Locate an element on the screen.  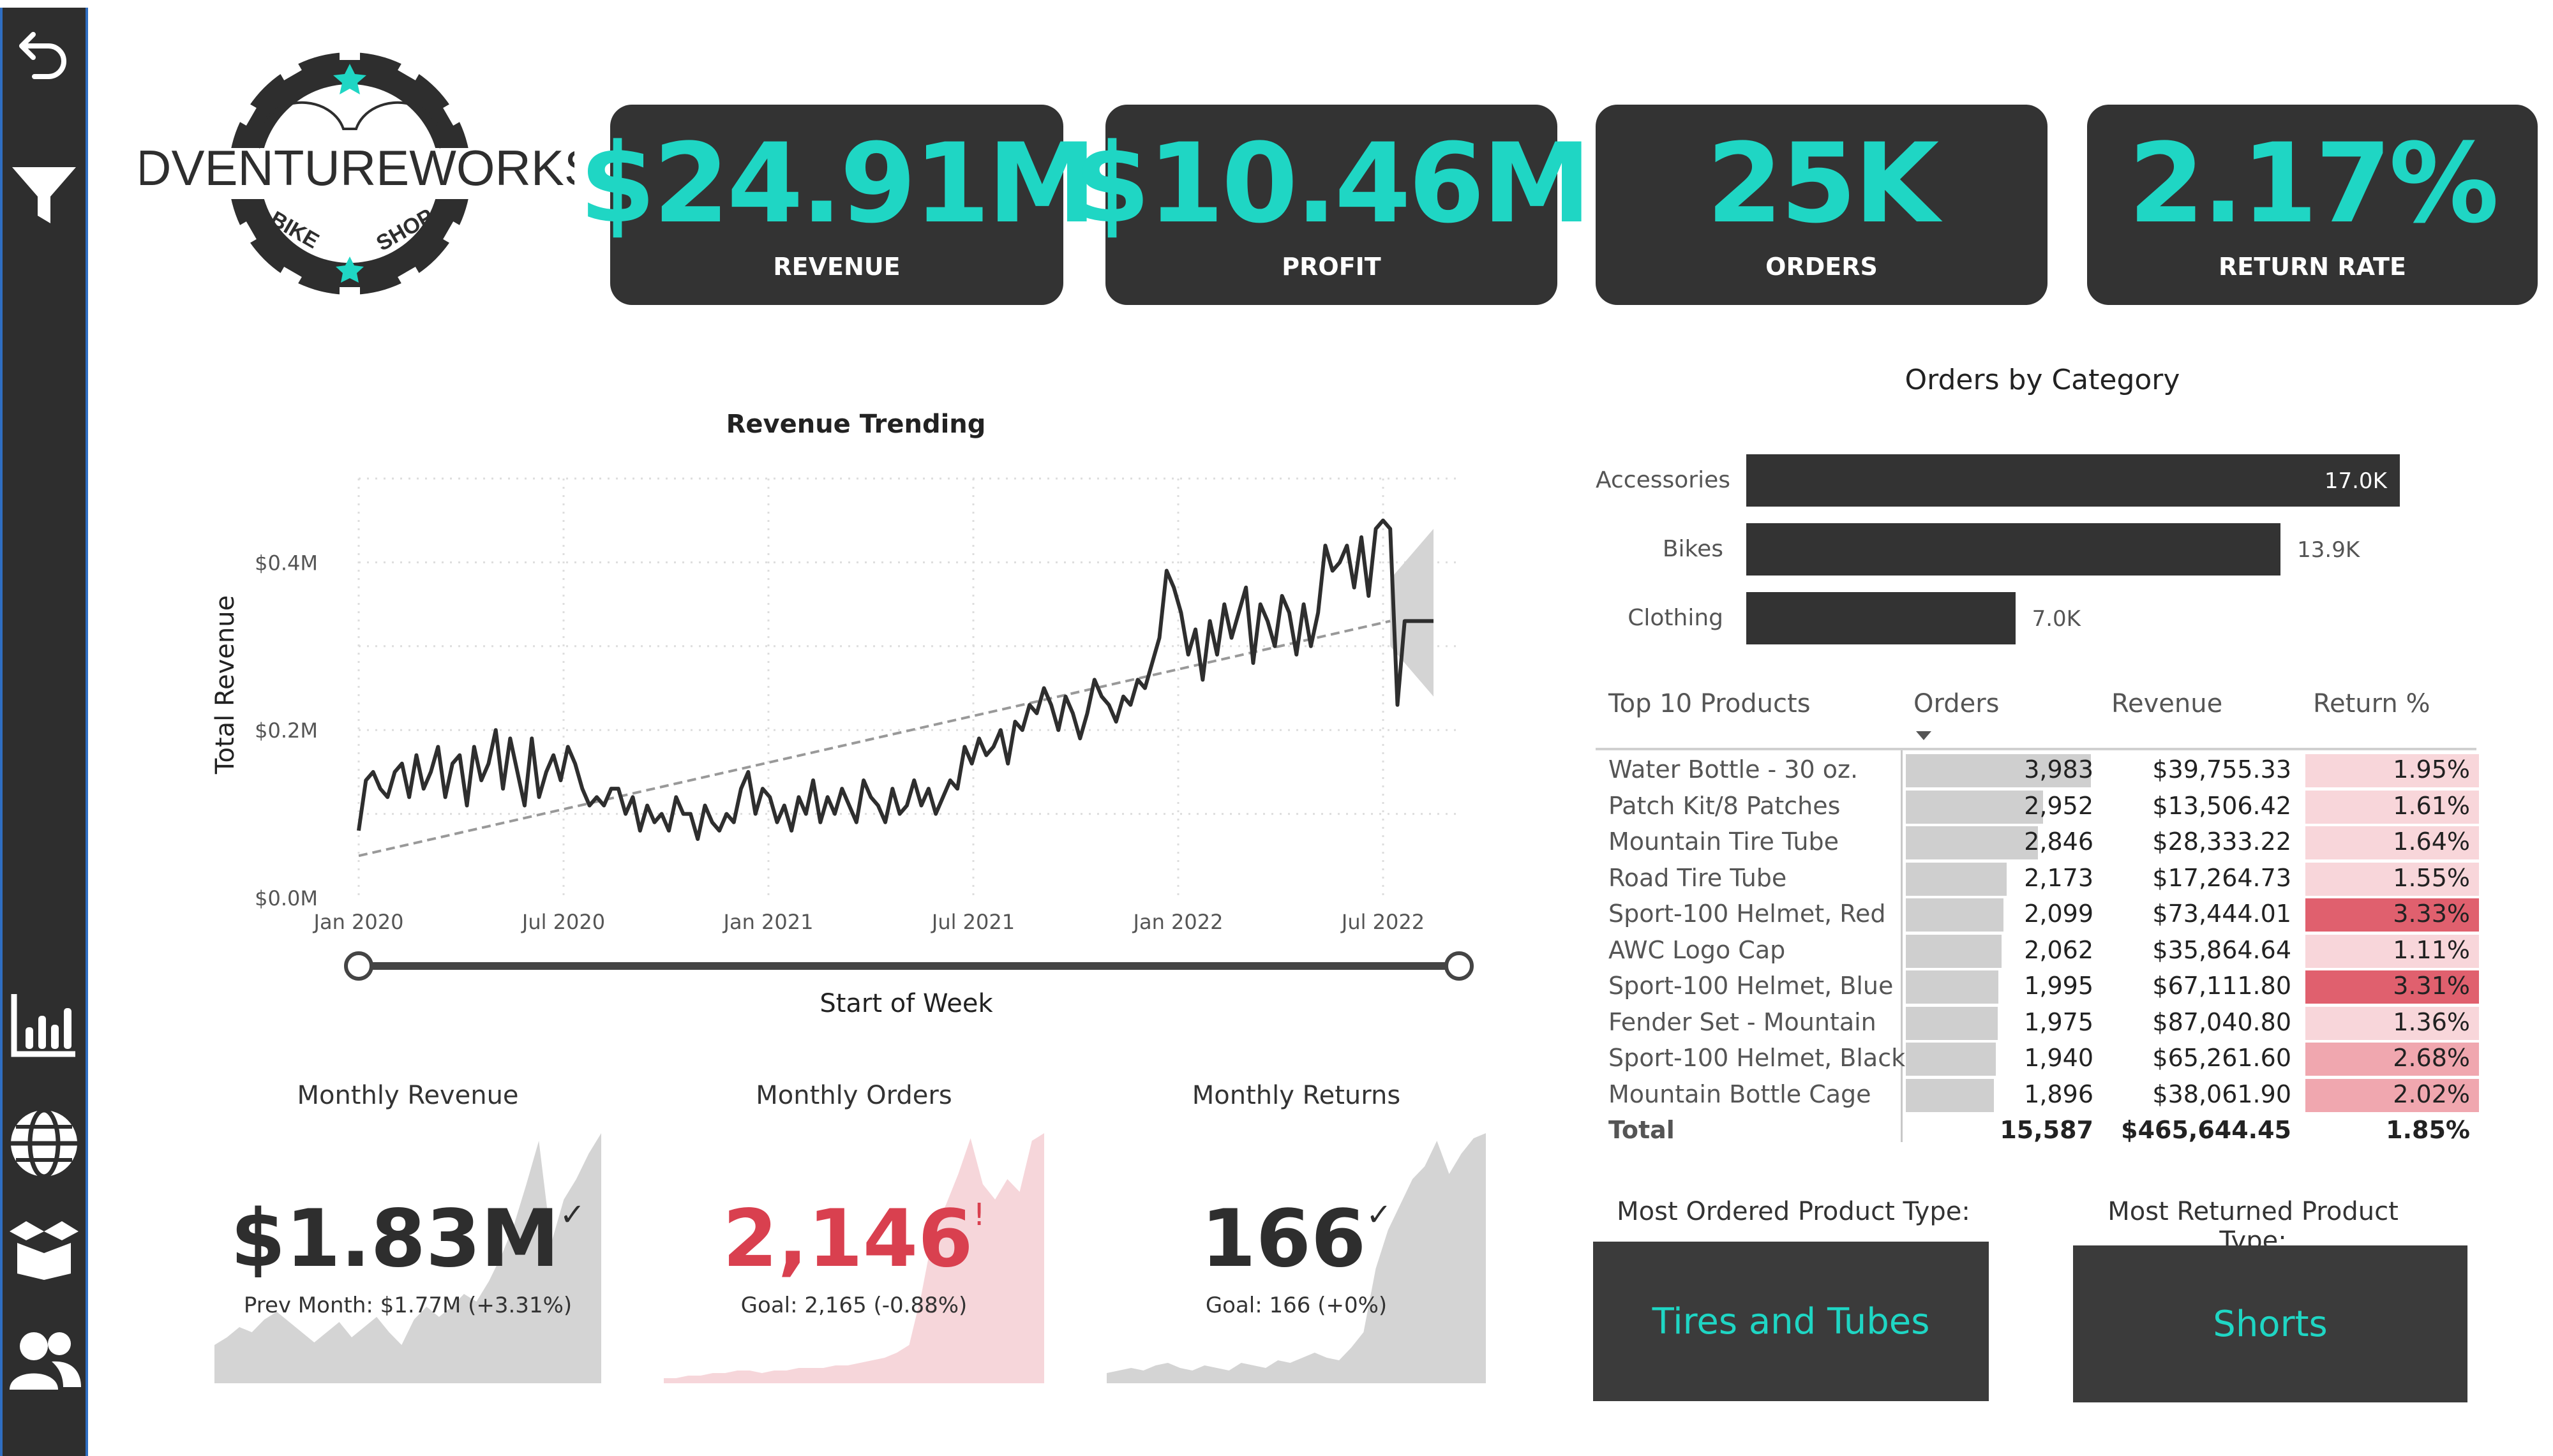
revenue-value: $39,755.33 is located at coordinates (2221, 769).